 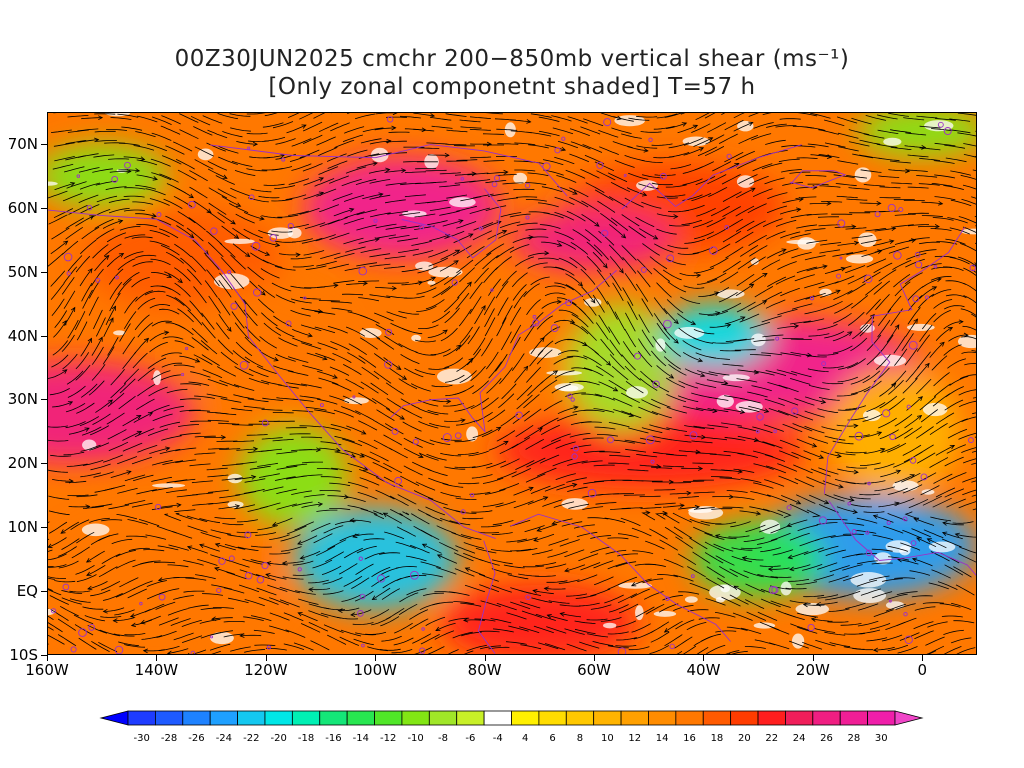 What do you see at coordinates (375, 670) in the screenshot?
I see `lon-tick-label: 100W` at bounding box center [375, 670].